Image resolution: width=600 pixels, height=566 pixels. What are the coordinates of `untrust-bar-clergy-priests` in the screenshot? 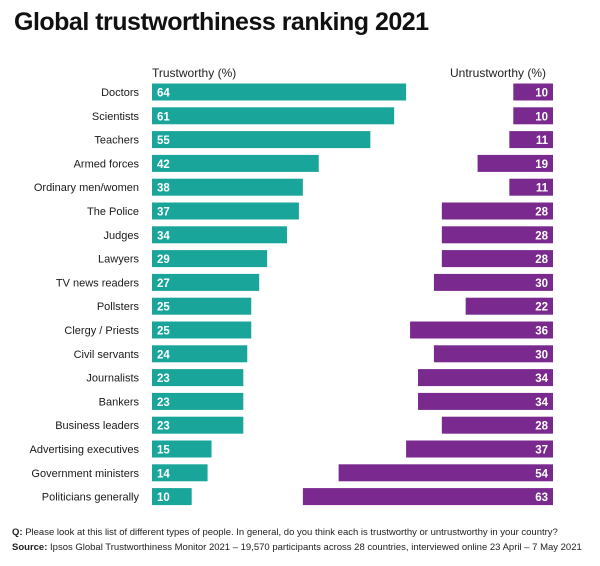 It's located at (481, 330).